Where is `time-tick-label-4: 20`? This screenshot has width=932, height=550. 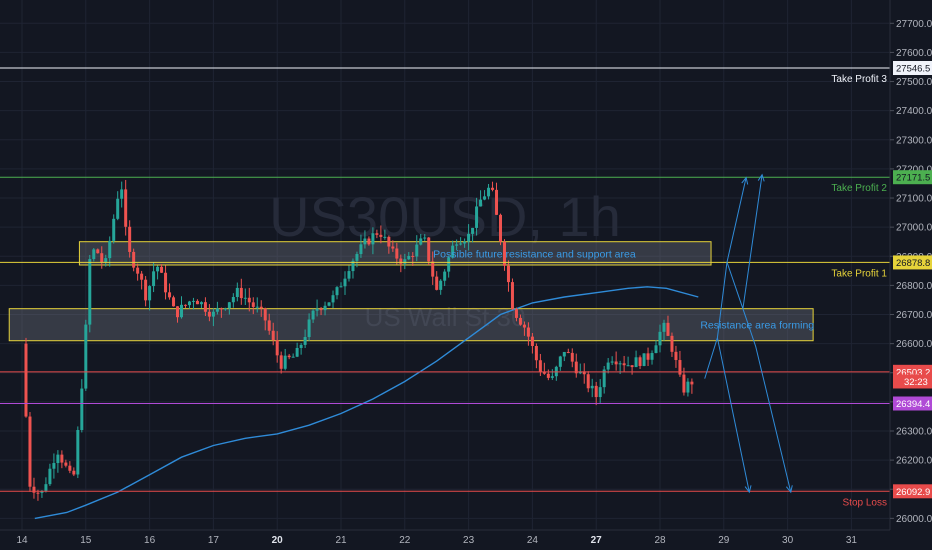 time-tick-label-4: 20 is located at coordinates (278, 540).